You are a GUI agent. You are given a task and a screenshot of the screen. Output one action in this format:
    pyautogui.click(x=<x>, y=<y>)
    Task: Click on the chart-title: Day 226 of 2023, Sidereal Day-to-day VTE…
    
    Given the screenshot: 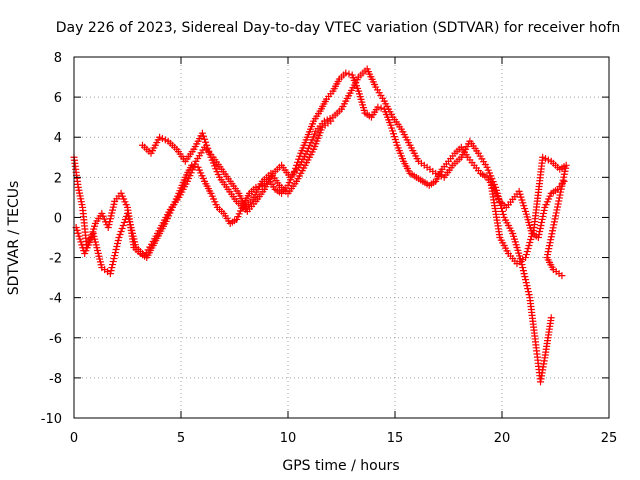 What is the action you would take?
    pyautogui.click(x=338, y=28)
    